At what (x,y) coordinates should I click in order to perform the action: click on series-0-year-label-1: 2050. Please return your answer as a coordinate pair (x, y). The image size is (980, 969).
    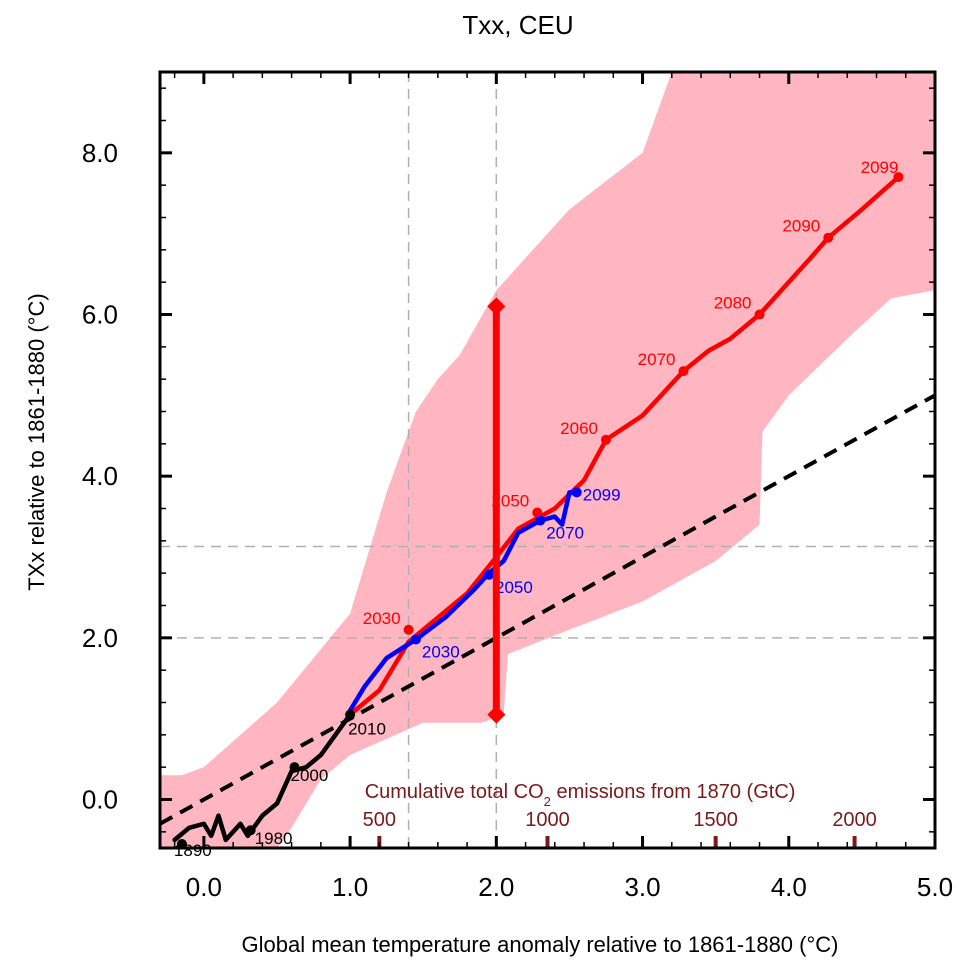
    Looking at the image, I should click on (510, 501).